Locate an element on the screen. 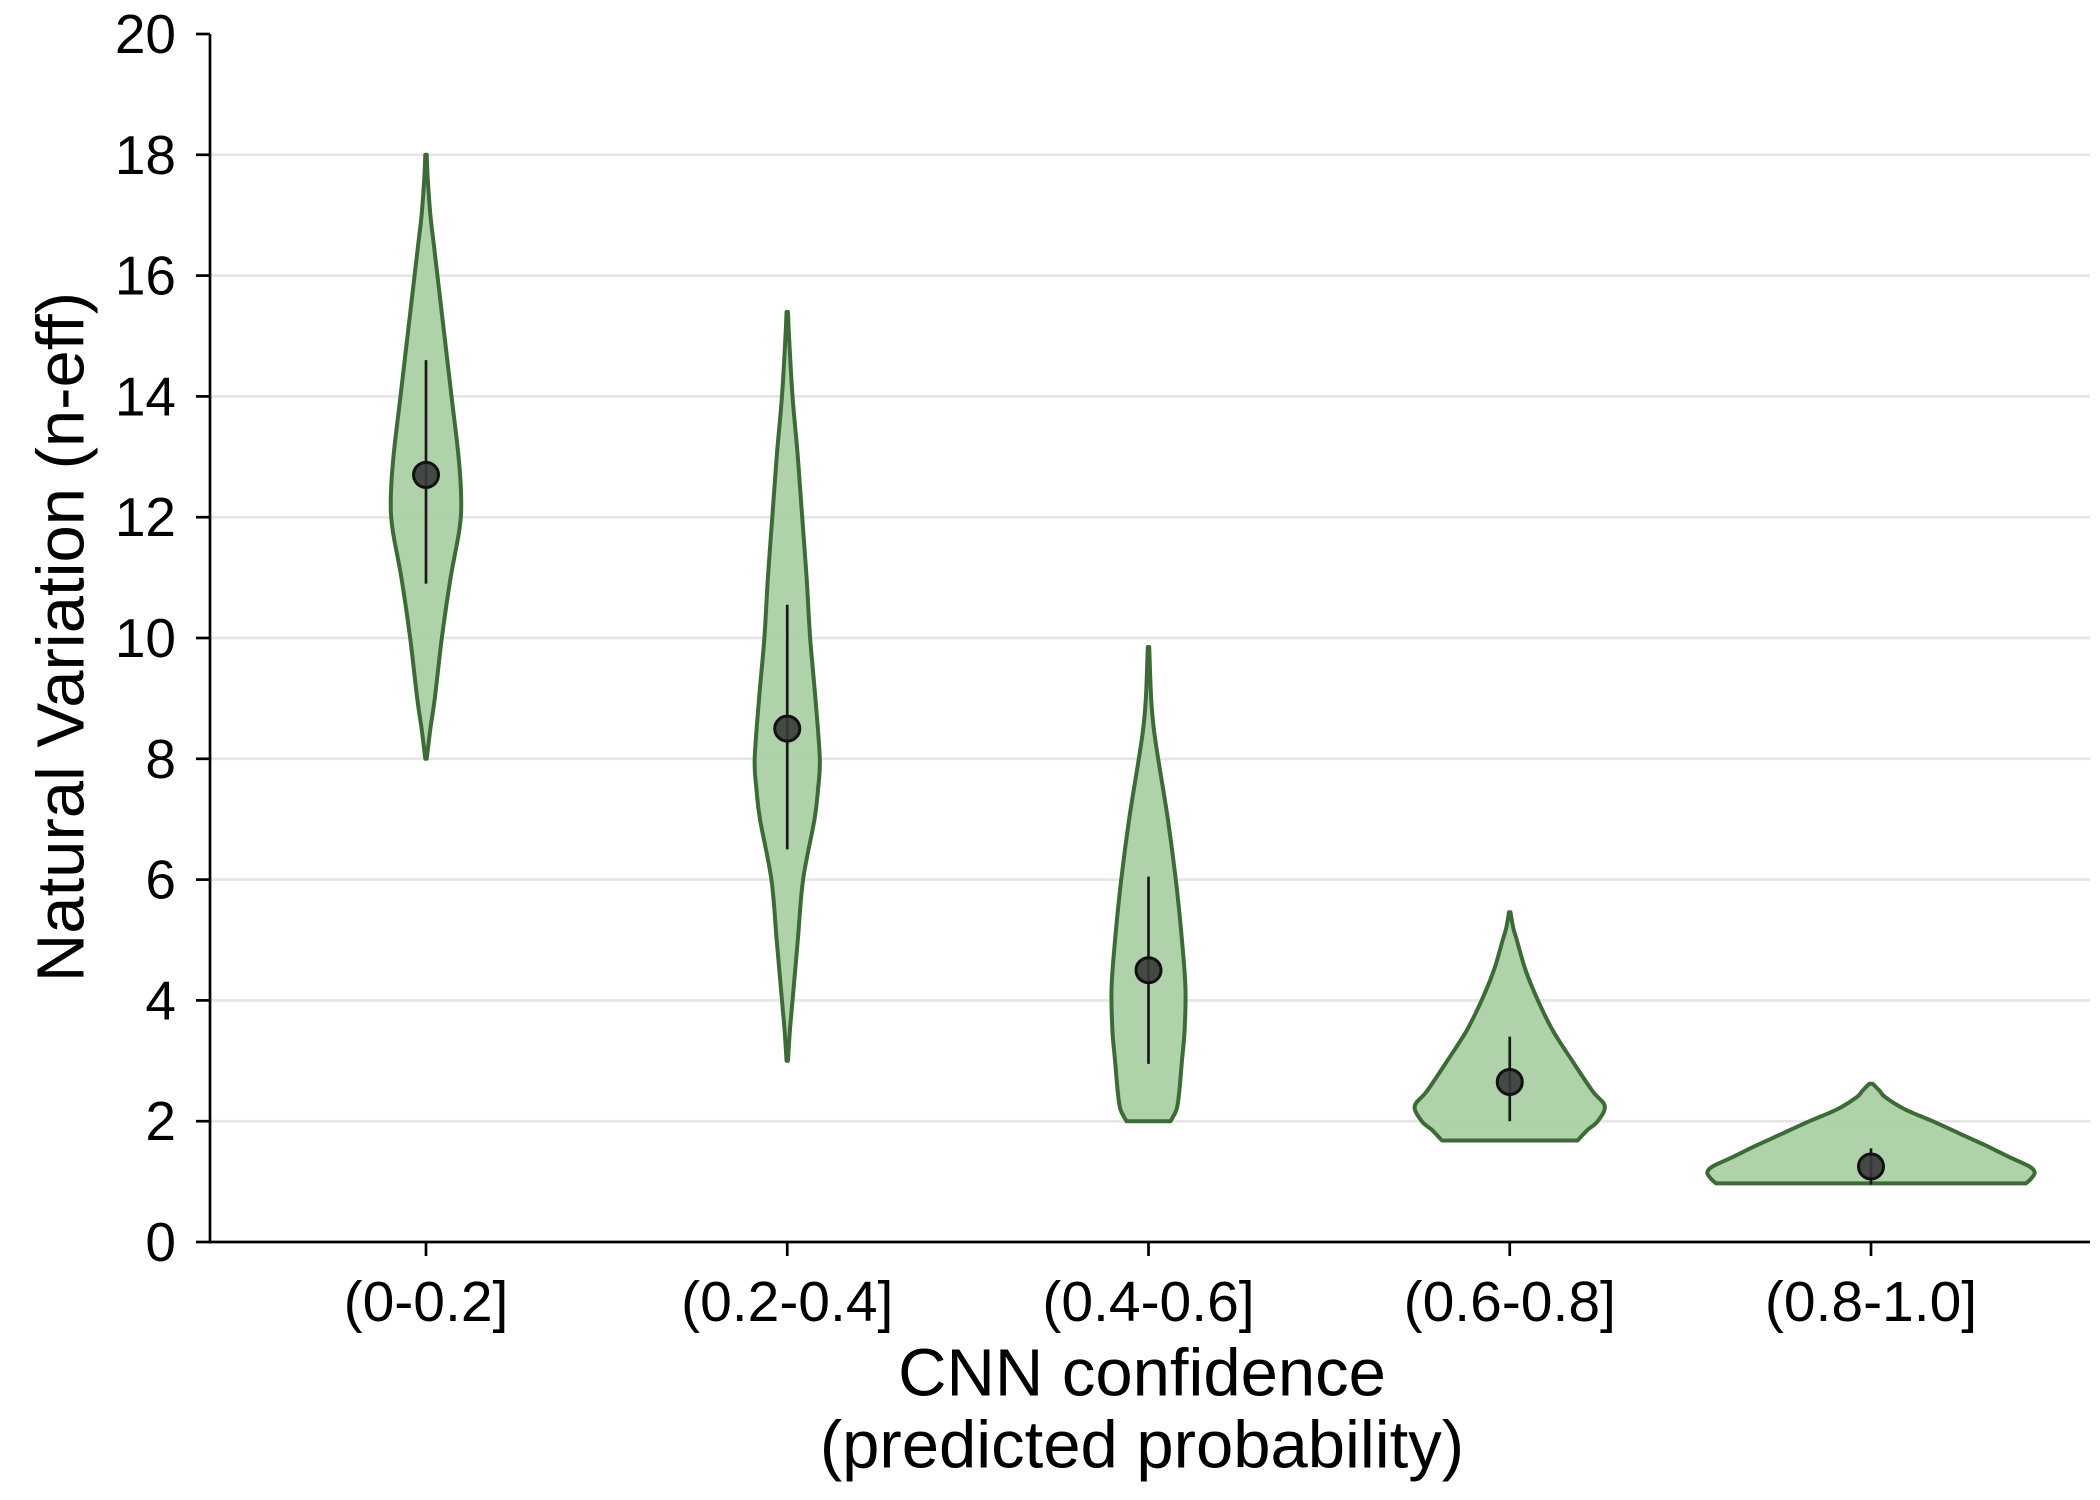  x-tick-label-3: (0.4-0.6] is located at coordinates (1148, 1302).